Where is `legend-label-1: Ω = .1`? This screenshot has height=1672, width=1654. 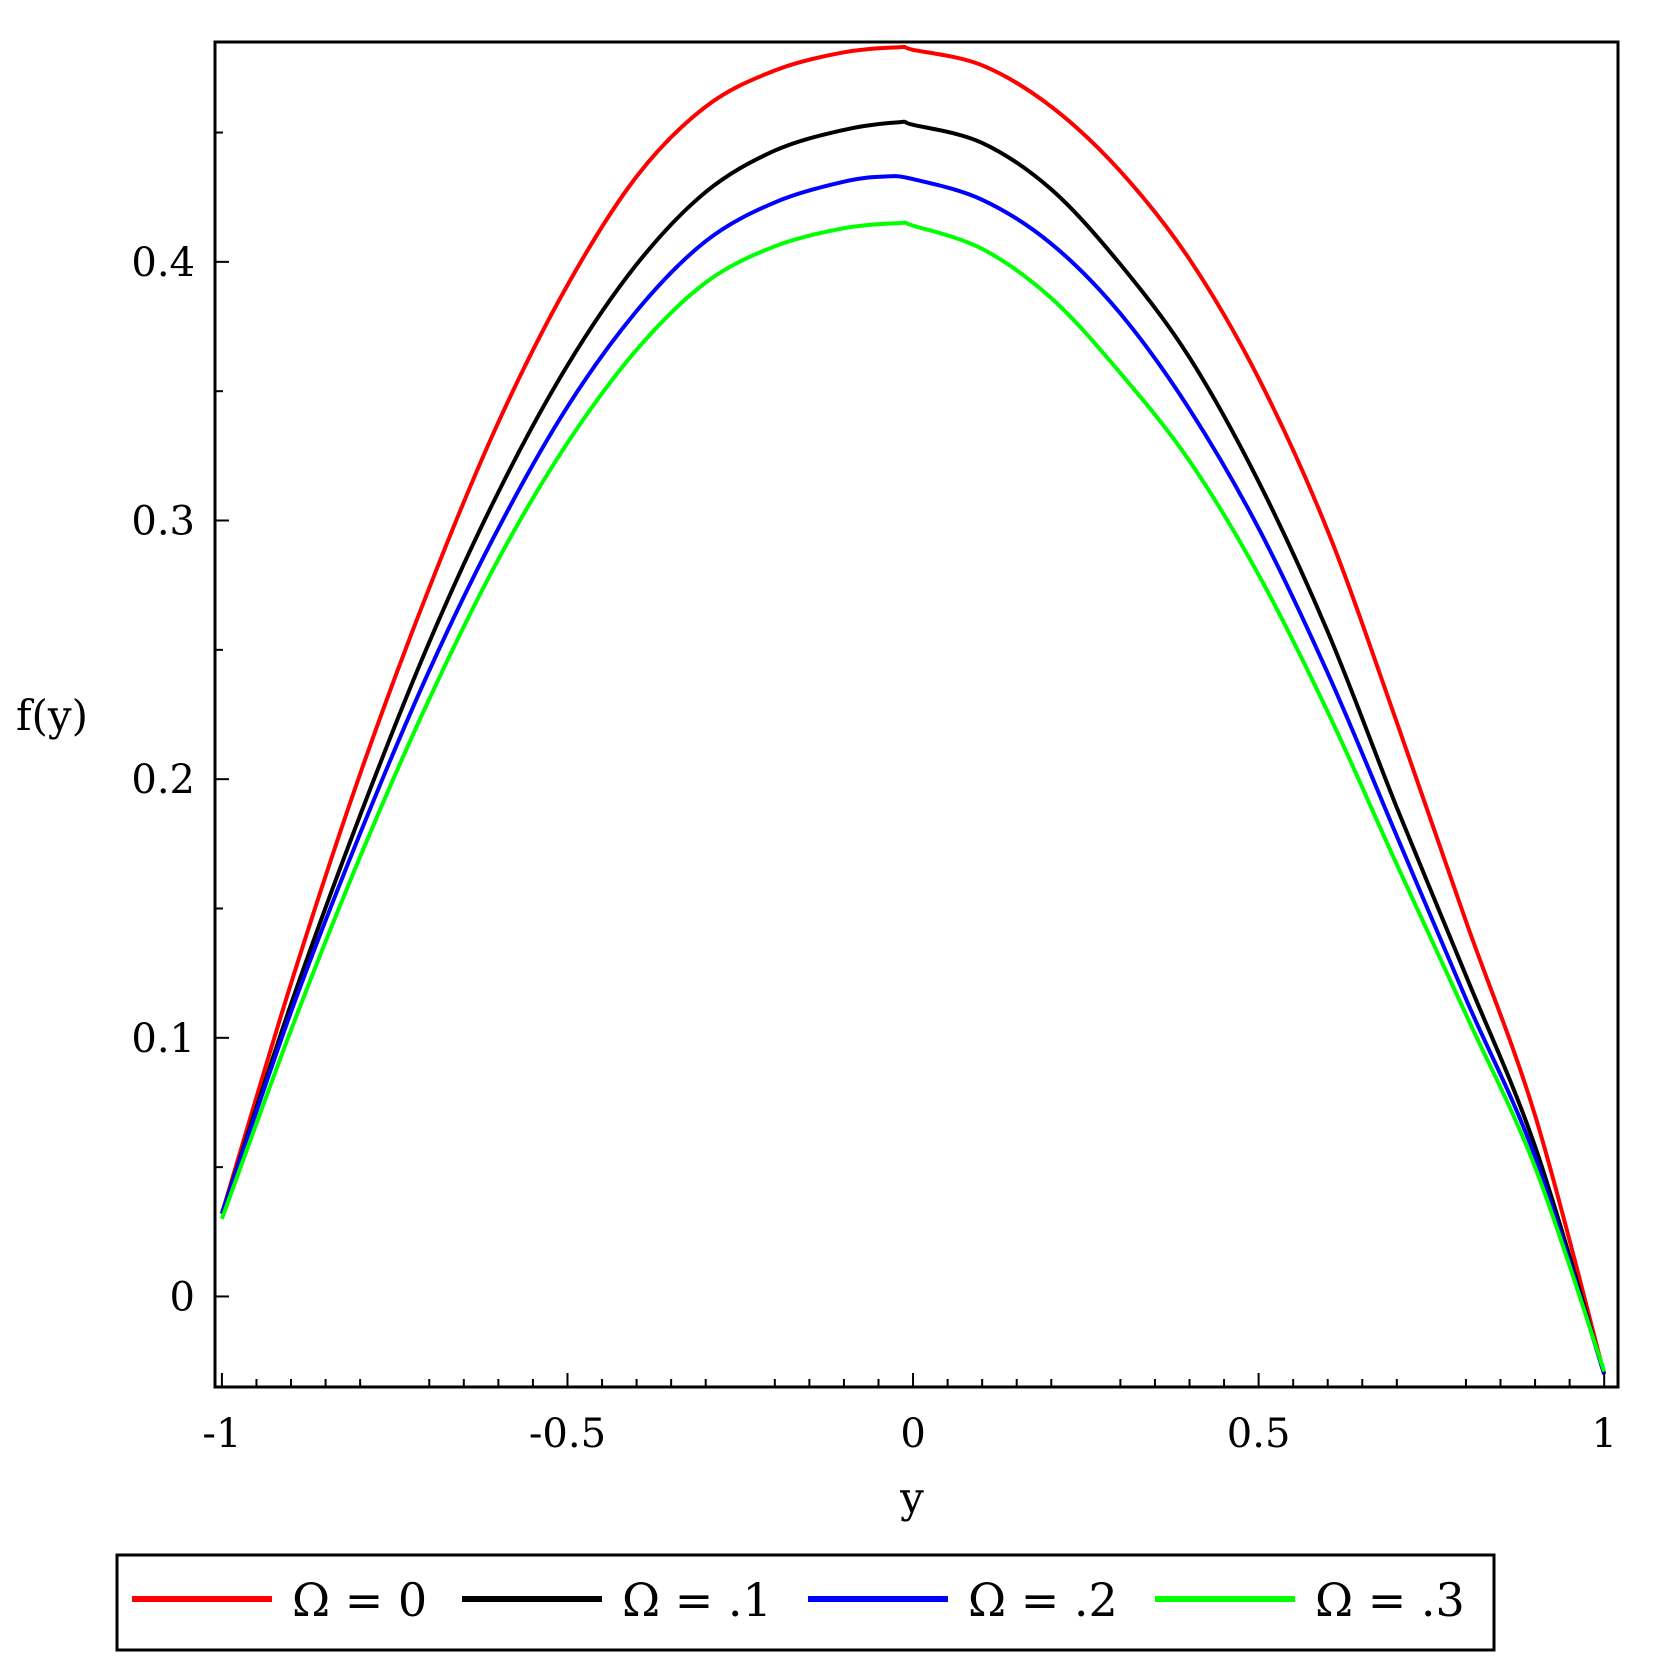
legend-label-1: Ω = .1 is located at coordinates (697, 1600).